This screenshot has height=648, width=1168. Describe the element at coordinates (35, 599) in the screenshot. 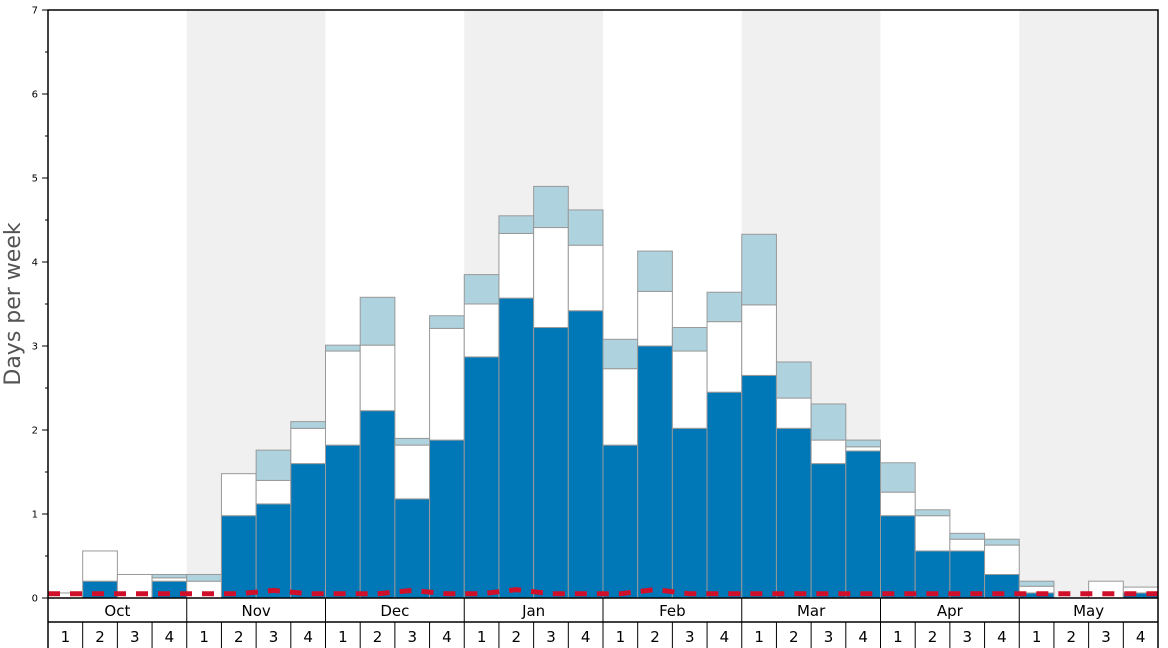

I see `y-tick-label: 0` at that location.